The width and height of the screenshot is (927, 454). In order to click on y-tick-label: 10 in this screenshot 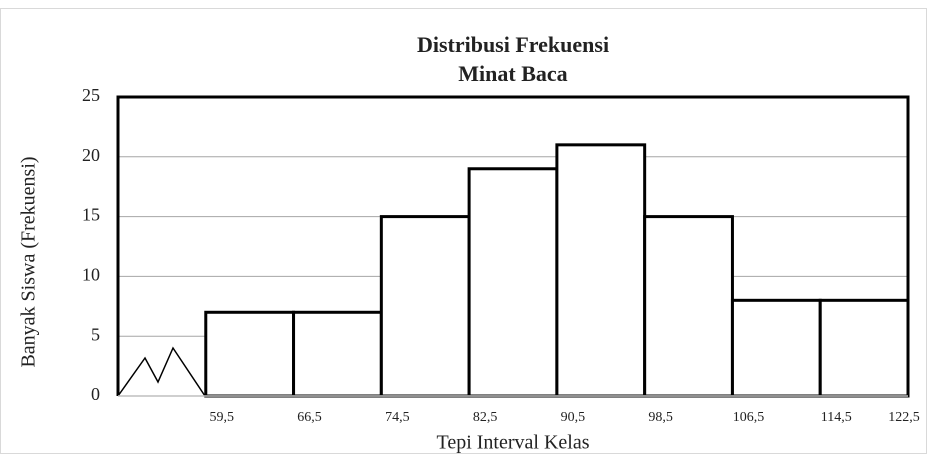, I will do `click(91, 275)`.